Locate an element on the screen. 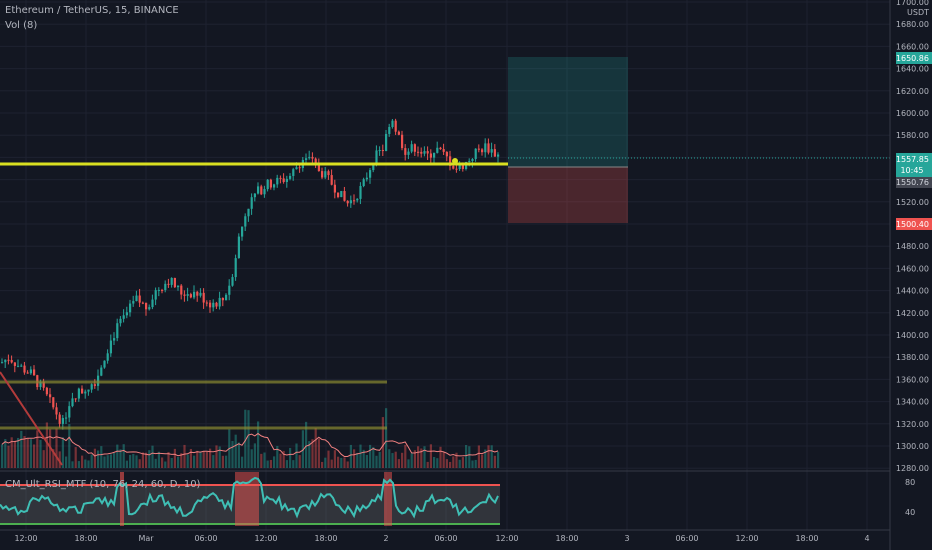 This screenshot has height=550, width=932. price-tick-label: 1320.00 is located at coordinates (912, 424).